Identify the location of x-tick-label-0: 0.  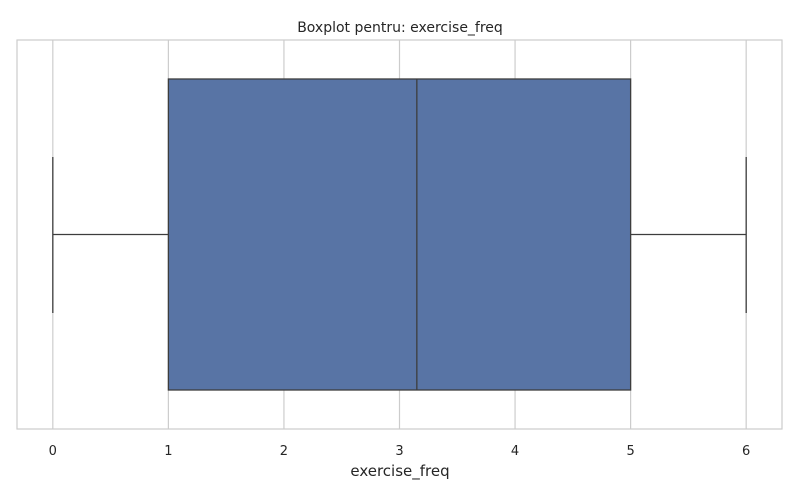
(53, 451).